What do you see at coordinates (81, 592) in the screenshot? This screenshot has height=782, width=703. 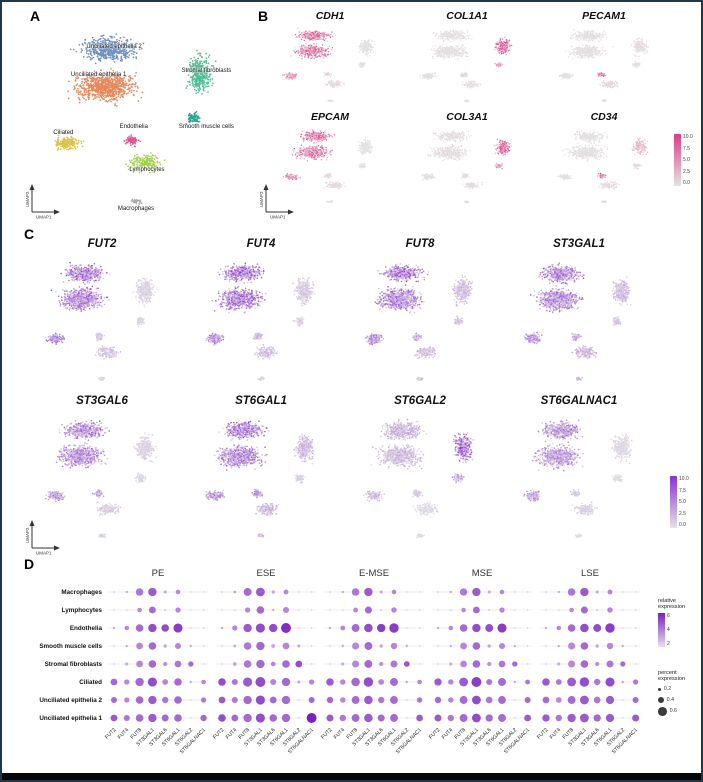 I see `dotplot-row-label: Macrophages` at bounding box center [81, 592].